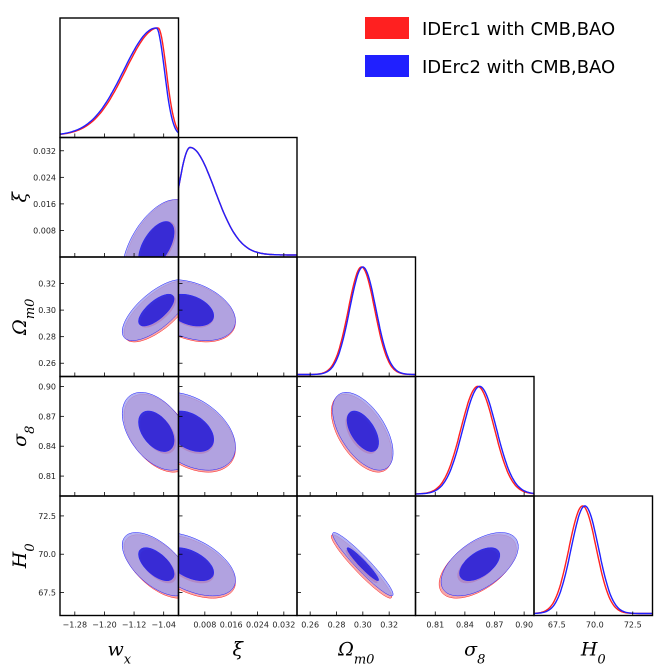 This screenshot has width=665, height=666. What do you see at coordinates (47, 337) in the screenshot?
I see `ytick-label-om: 0.28` at bounding box center [47, 337].